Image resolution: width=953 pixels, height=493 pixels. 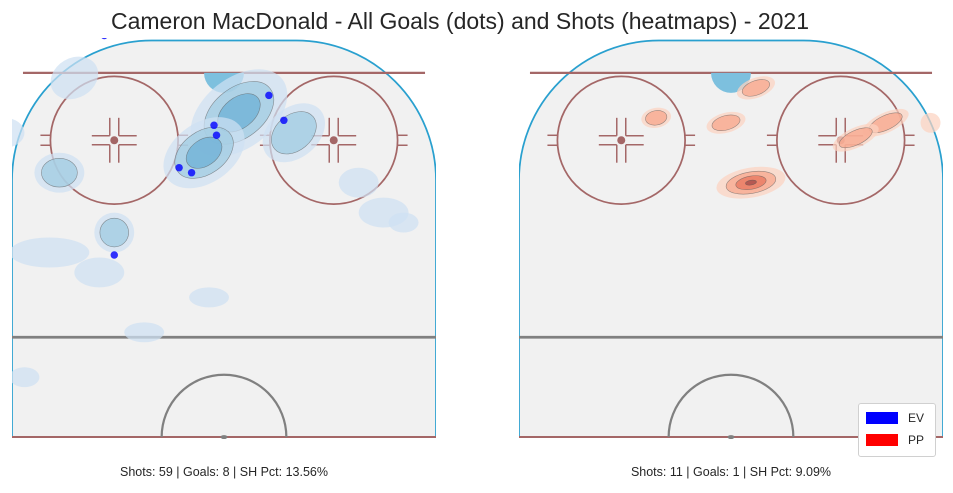 I want to click on legend: EV PP, so click(x=897, y=430).